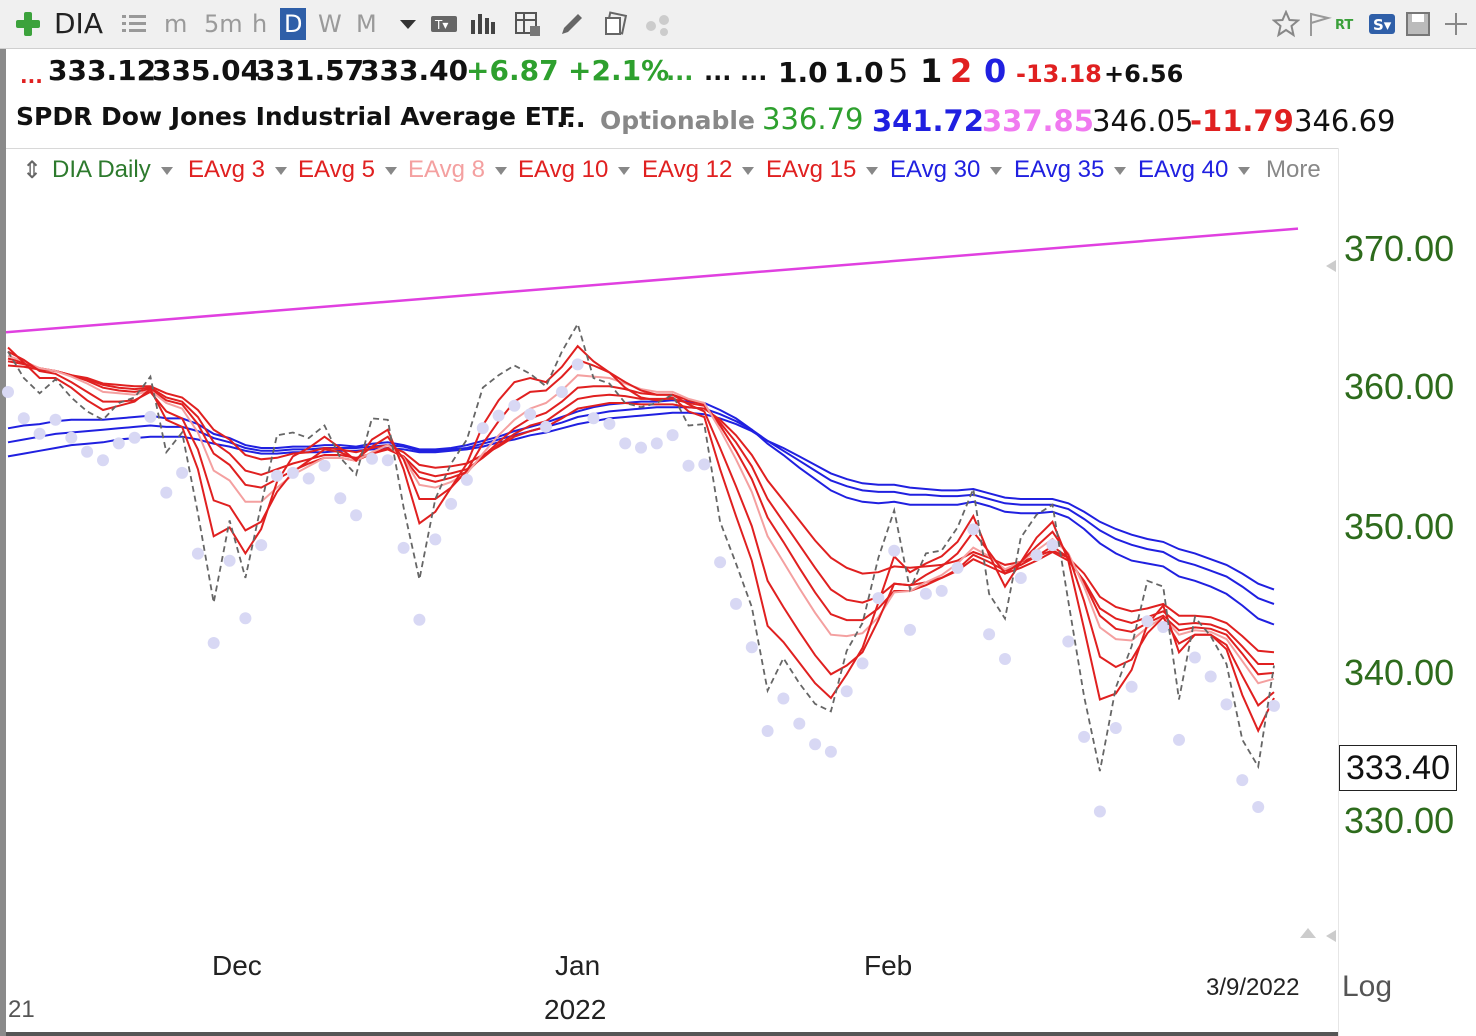 Image resolution: width=1476 pixels, height=1036 pixels. What do you see at coordinates (444, 24) in the screenshot?
I see `chart-type-icon: T▾` at bounding box center [444, 24].